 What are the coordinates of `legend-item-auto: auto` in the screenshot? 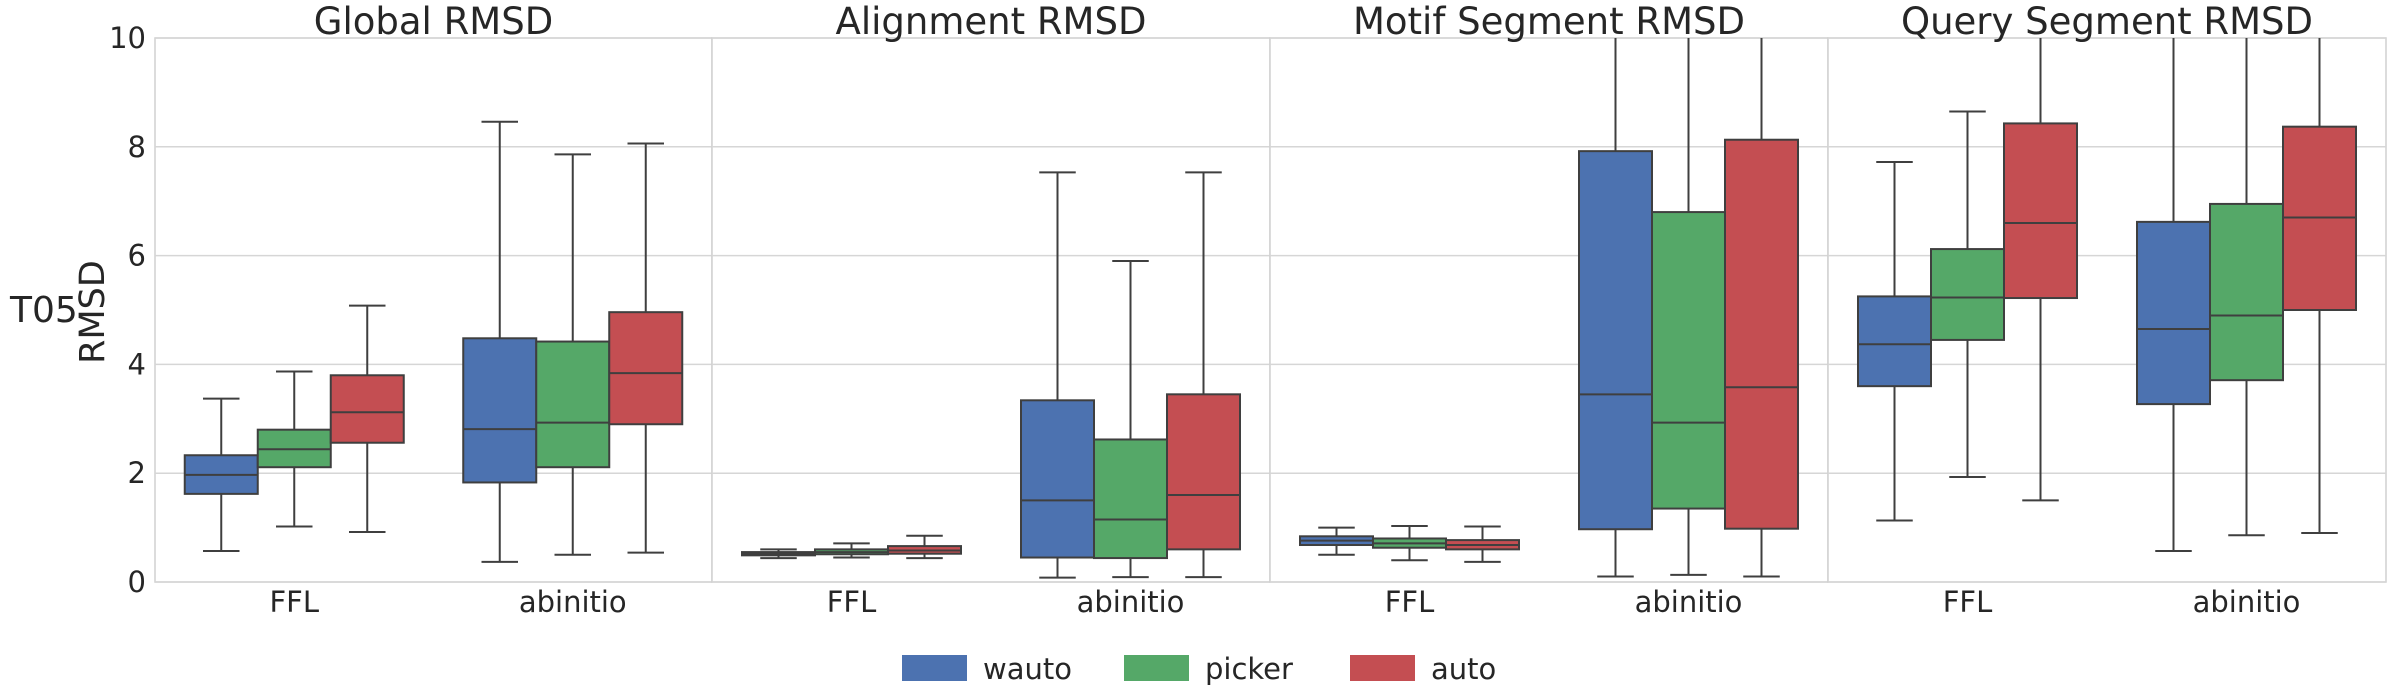 It's located at (1423, 669).